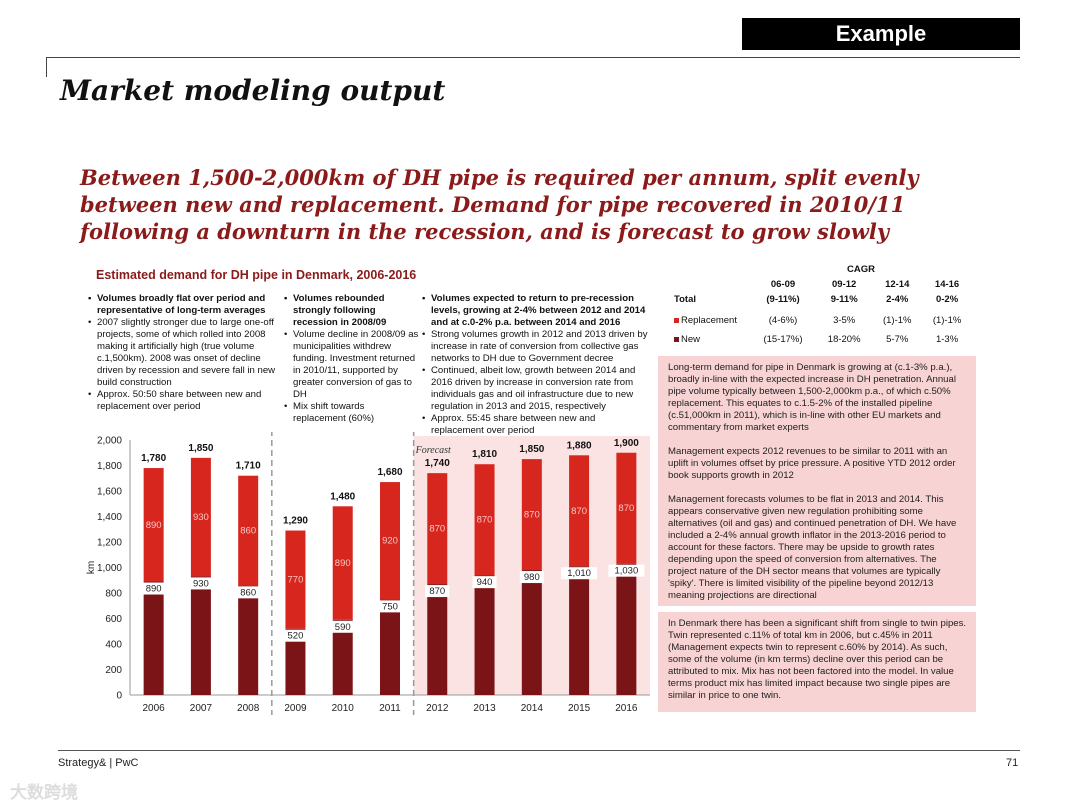  What do you see at coordinates (46, 67) in the screenshot?
I see `top-tick` at bounding box center [46, 67].